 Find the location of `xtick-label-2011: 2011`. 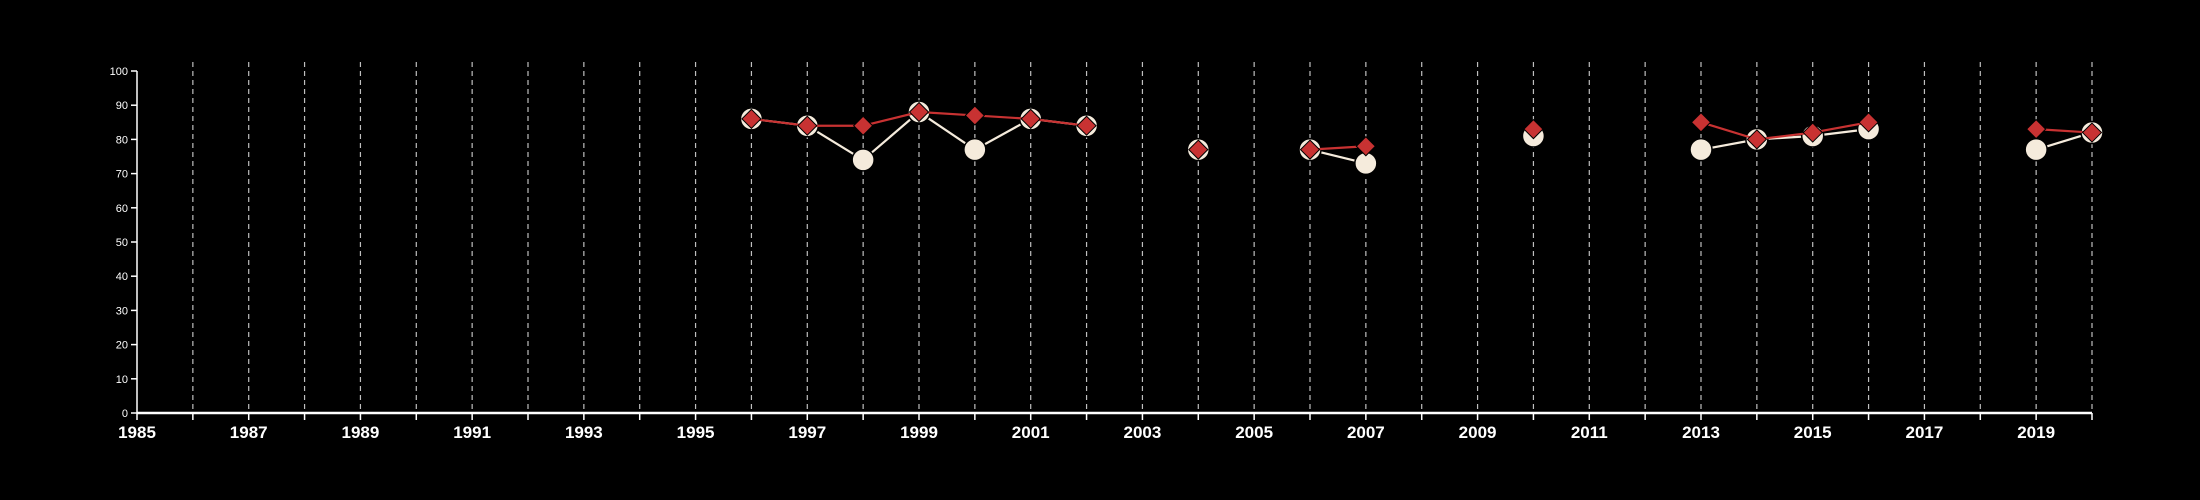

xtick-label-2011: 2011 is located at coordinates (1589, 432).